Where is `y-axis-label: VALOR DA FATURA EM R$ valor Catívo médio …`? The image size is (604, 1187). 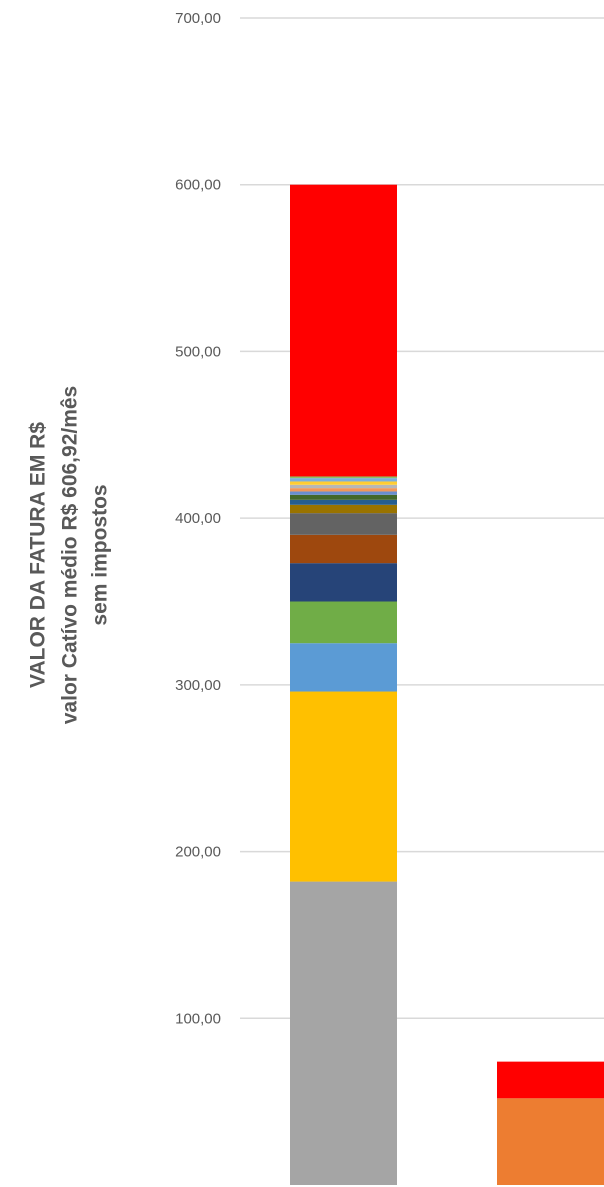
y-axis-label: VALOR DA FATURA EM R$ valor Catívo médio … is located at coordinates (69, 555).